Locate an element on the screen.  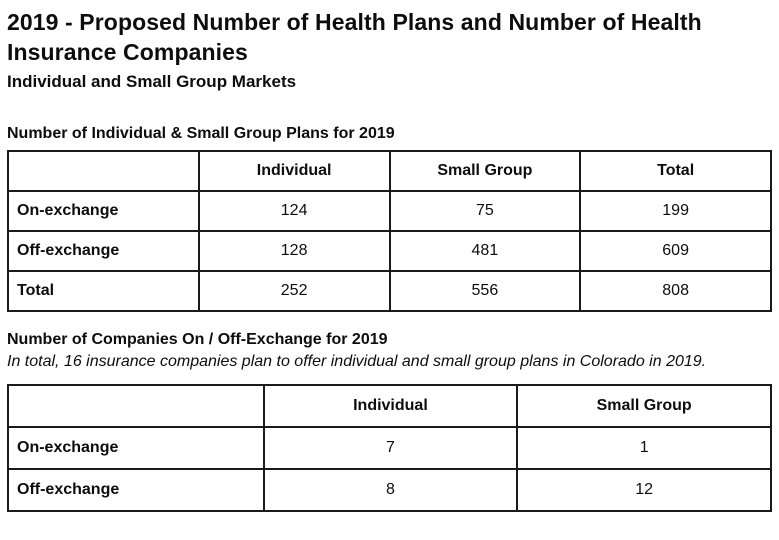
plans-col-header-individual: Individual is located at coordinates (294, 170).